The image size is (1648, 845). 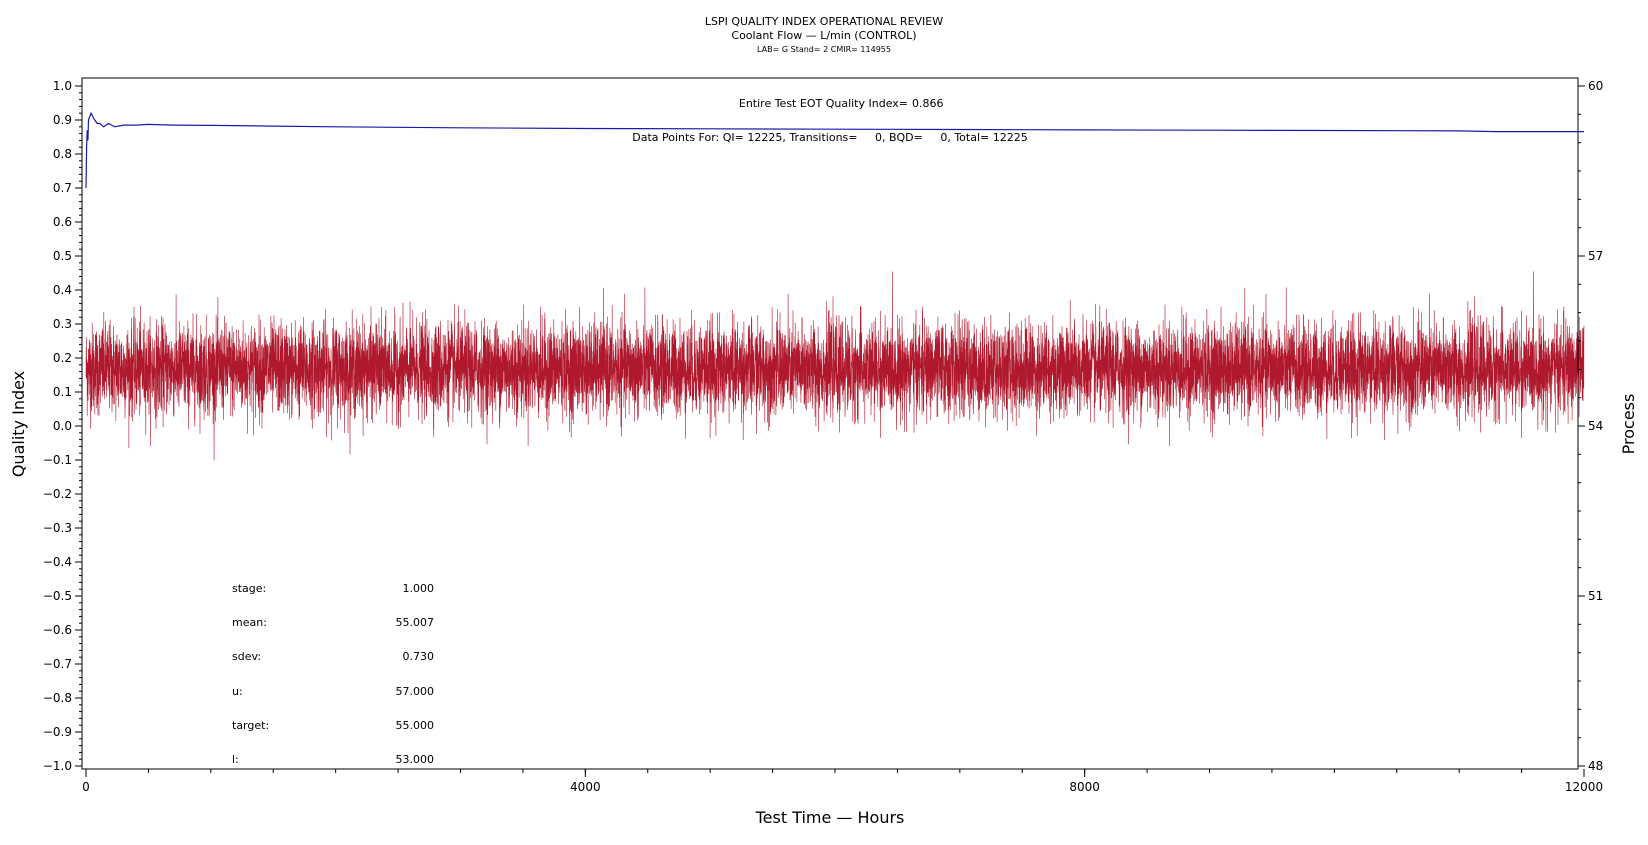 I want to click on x-axis: 0 4000 8000 12000, so click(x=842, y=781).